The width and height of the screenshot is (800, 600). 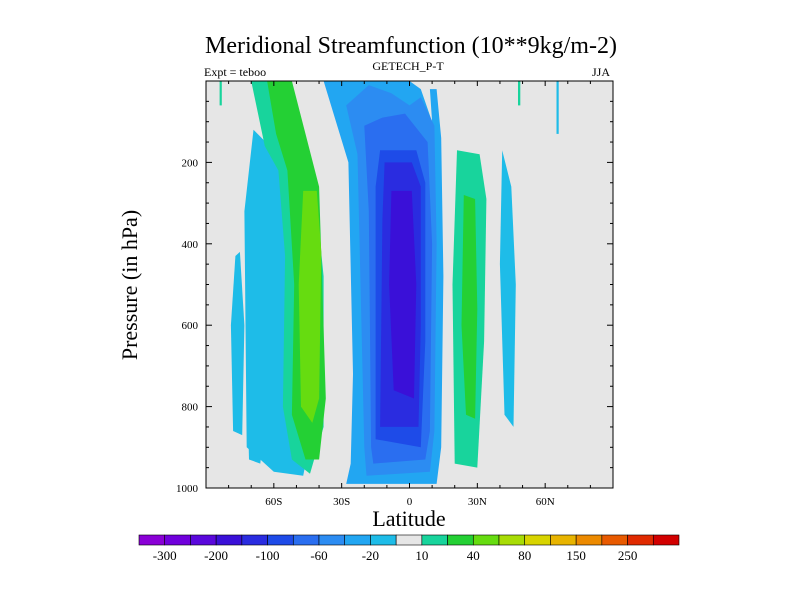 I want to click on y-tick-label: 200, so click(x=190, y=163).